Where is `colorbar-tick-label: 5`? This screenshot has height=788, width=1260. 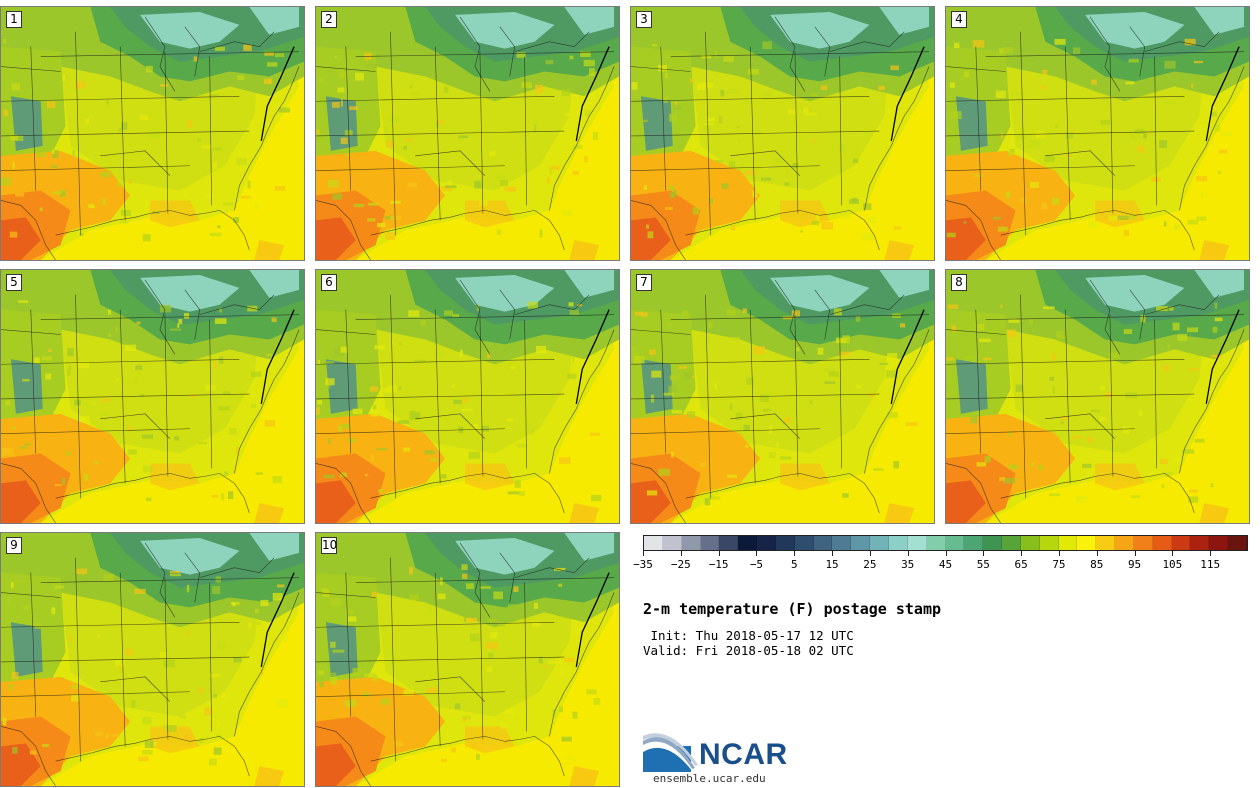
colorbar-tick-label: 5 is located at coordinates (794, 564).